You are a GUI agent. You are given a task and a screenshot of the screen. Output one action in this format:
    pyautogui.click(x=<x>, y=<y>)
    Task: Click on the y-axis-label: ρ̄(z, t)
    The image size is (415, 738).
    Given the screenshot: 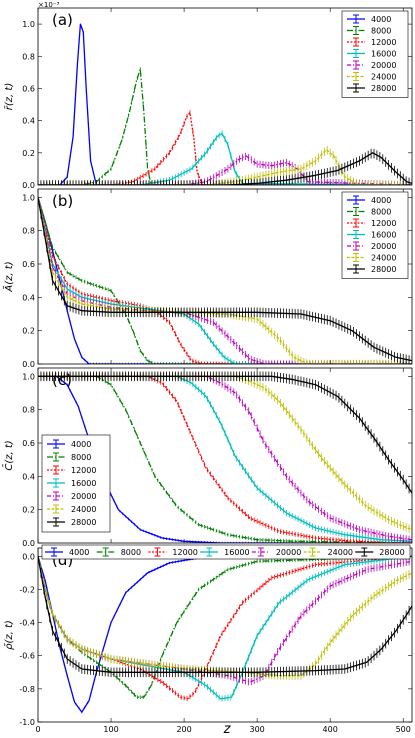 What is the action you would take?
    pyautogui.click(x=9, y=635)
    